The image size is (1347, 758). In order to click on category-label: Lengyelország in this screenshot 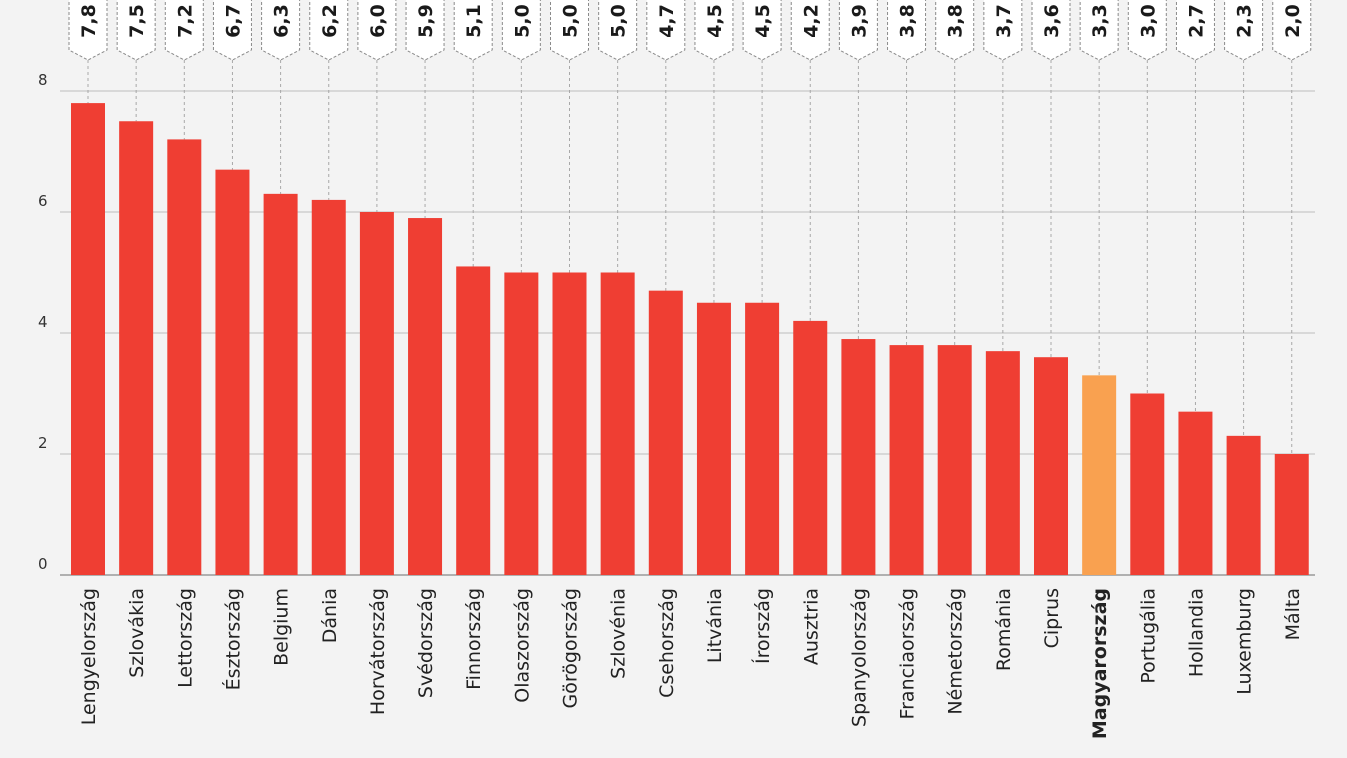, I will do `click(89, 656)`.